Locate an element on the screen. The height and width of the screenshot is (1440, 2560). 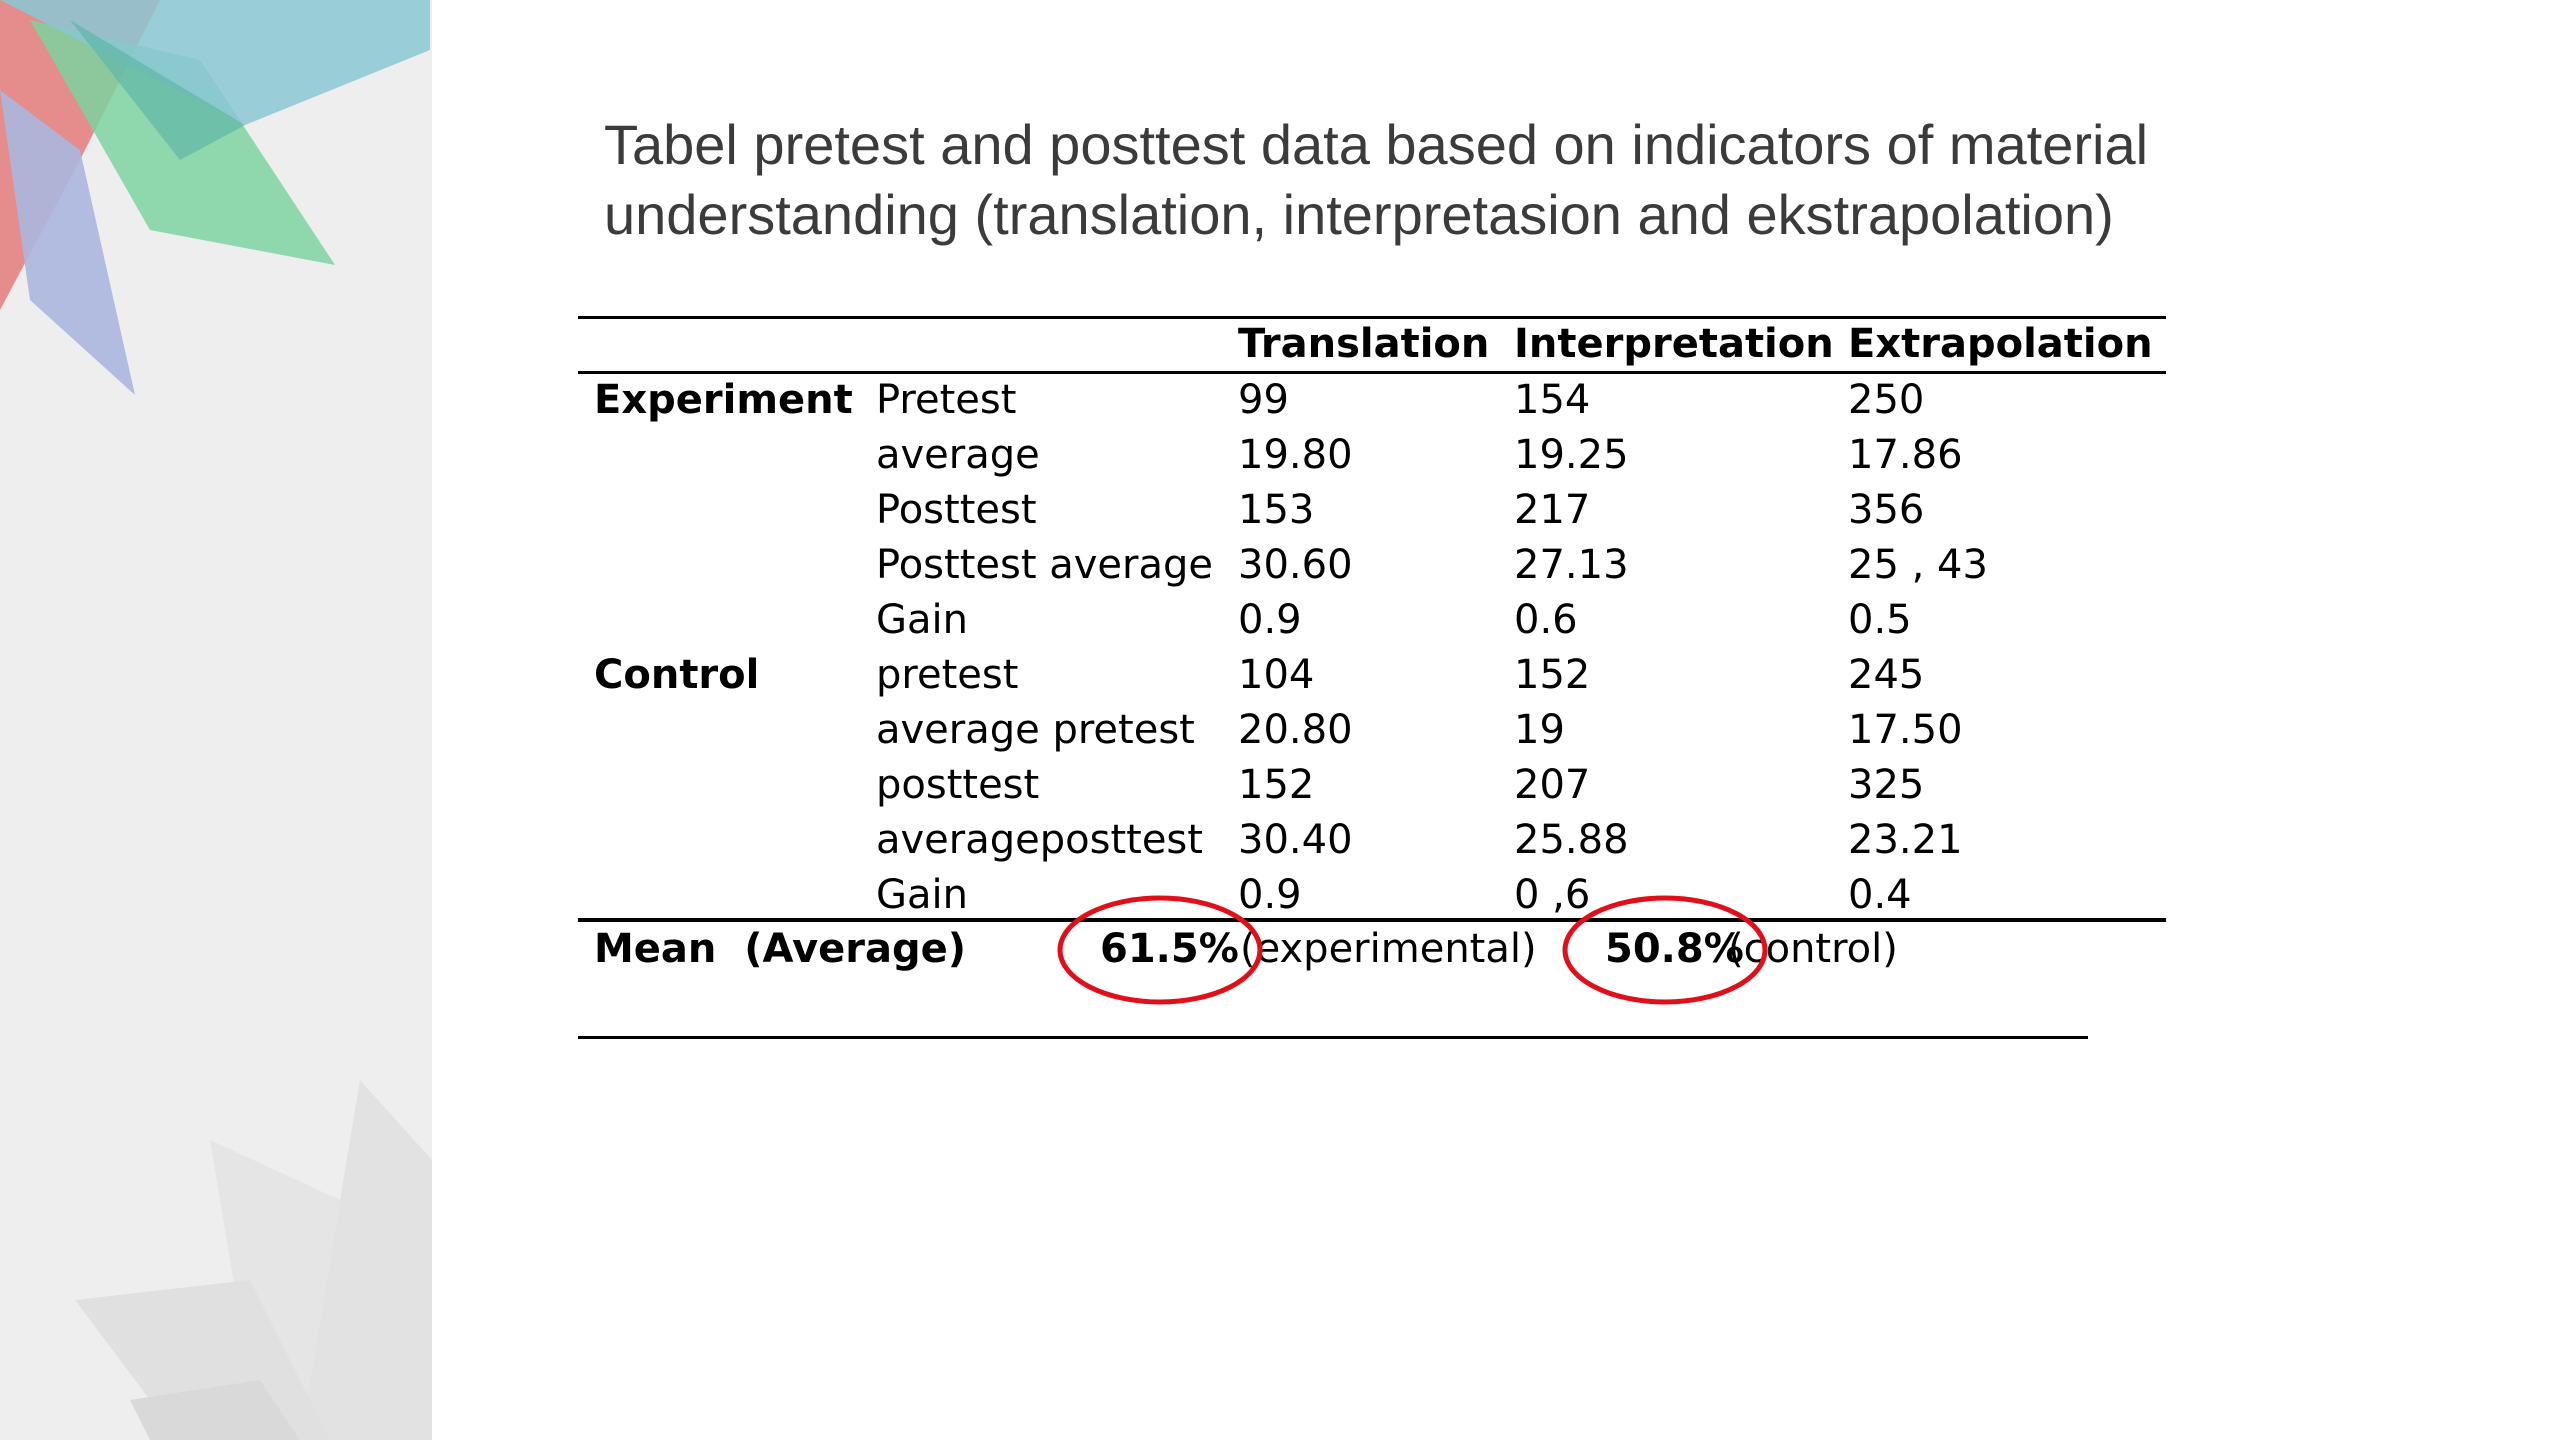
table-cell: 30.40 is located at coordinates (1295, 840).